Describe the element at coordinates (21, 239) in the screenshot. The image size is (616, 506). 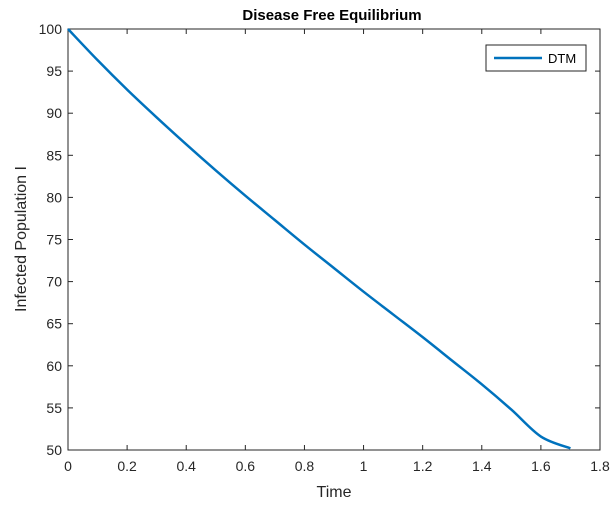
I see `y-axis-label: Infected Population I` at that location.